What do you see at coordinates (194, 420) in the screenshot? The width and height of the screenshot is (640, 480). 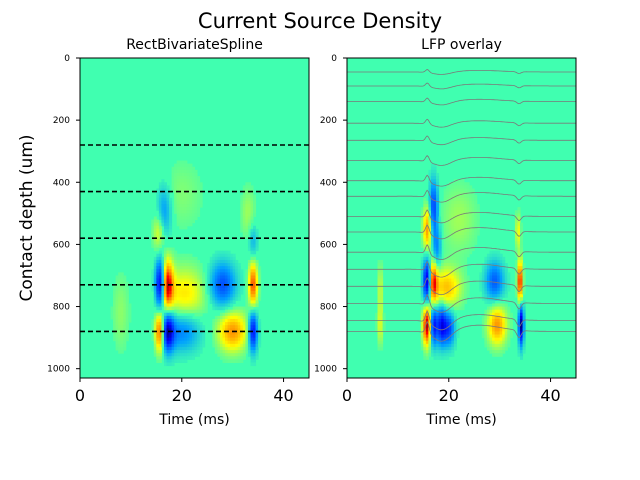 I see `x-axis-label-spline: Time (ms)` at bounding box center [194, 420].